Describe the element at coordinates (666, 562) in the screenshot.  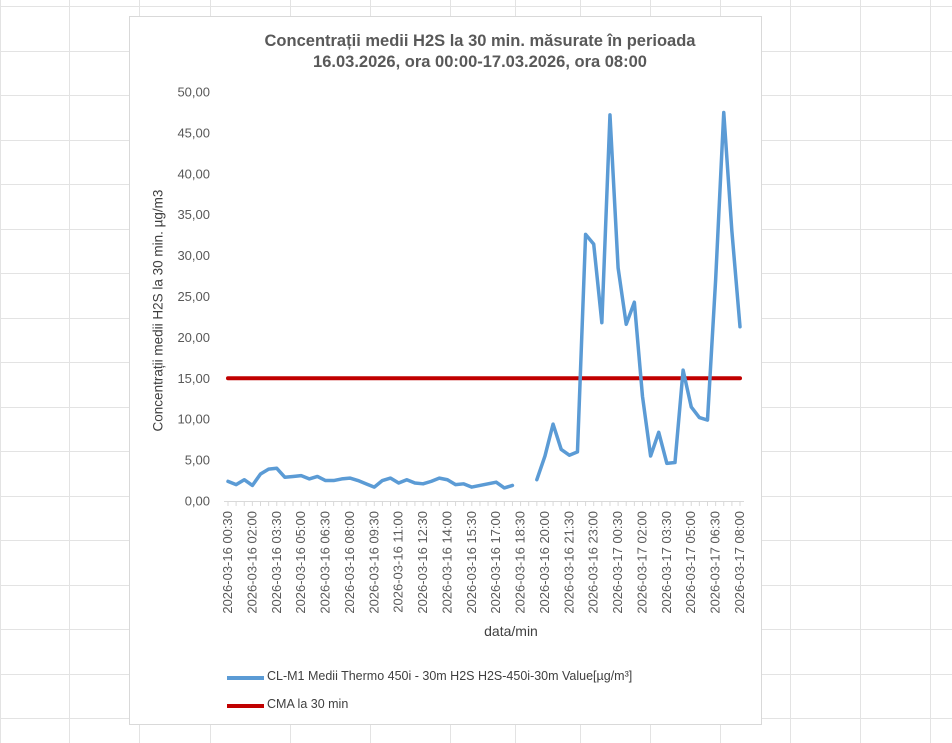
I see `x-tick-label: 2026-03-17 03:30` at that location.